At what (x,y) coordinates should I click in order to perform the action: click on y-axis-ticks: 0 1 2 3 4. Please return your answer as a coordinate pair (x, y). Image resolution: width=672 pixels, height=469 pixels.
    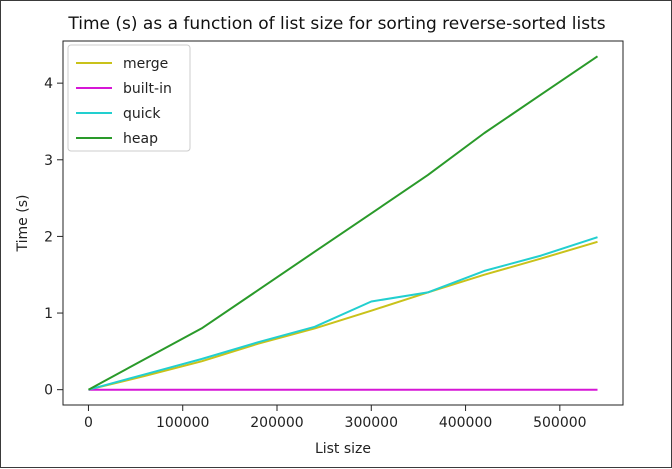
    Looking at the image, I should click on (53, 237).